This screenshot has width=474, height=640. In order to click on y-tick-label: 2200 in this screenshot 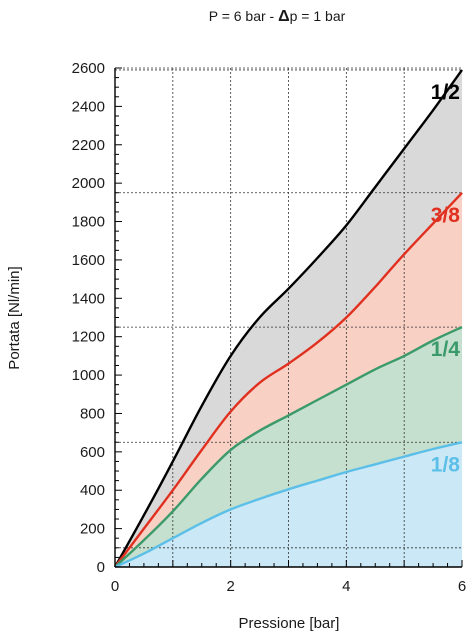, I will do `click(88, 145)`.